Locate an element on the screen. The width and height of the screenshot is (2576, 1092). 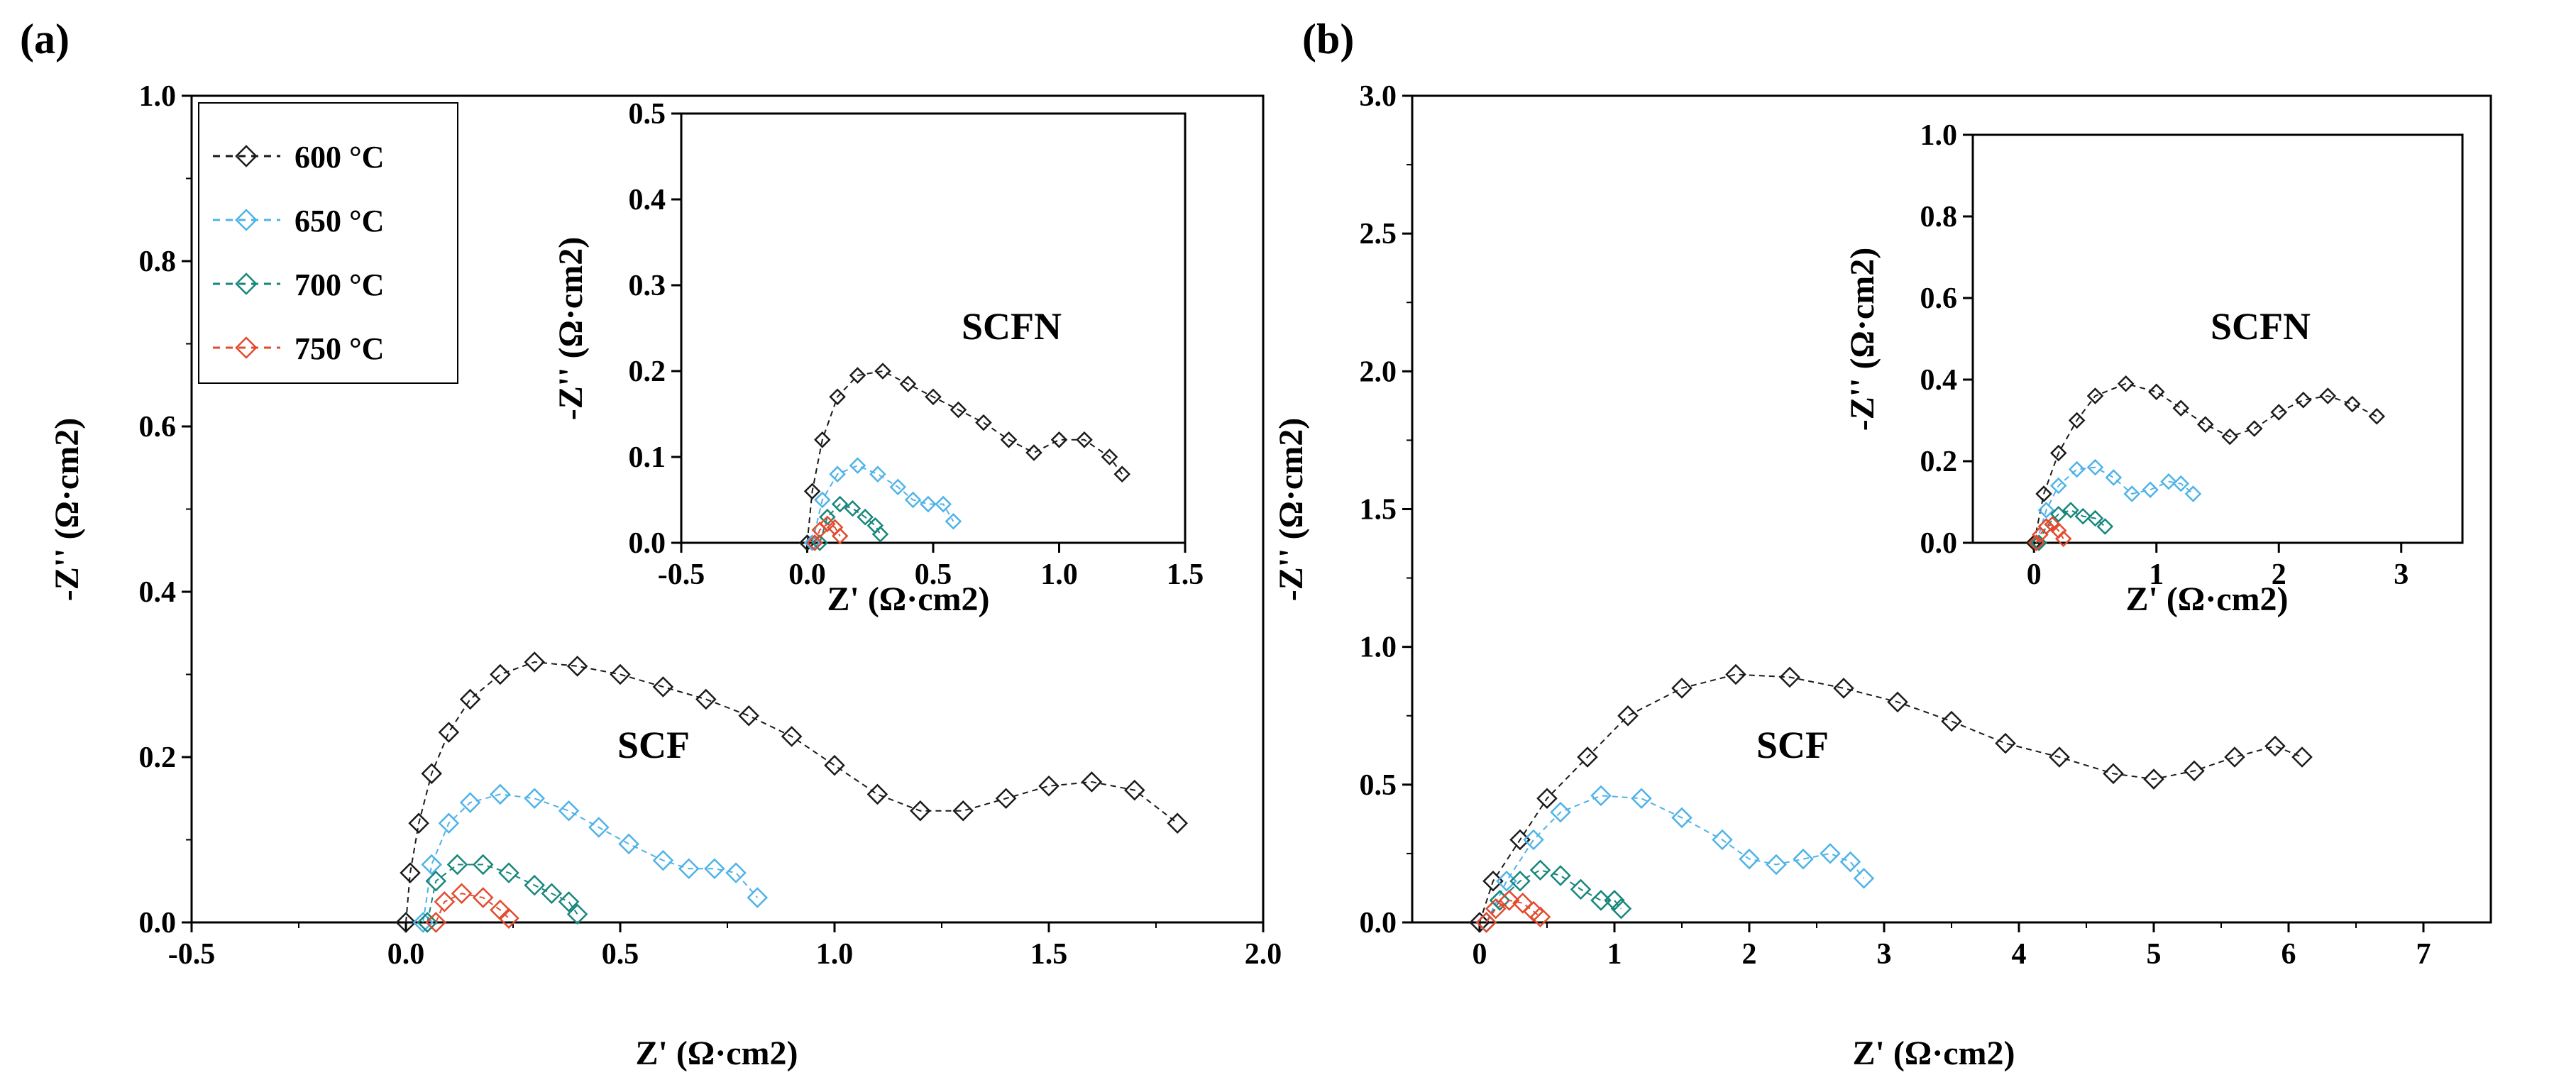
series-b-main-600-oC is located at coordinates (1891, 798).